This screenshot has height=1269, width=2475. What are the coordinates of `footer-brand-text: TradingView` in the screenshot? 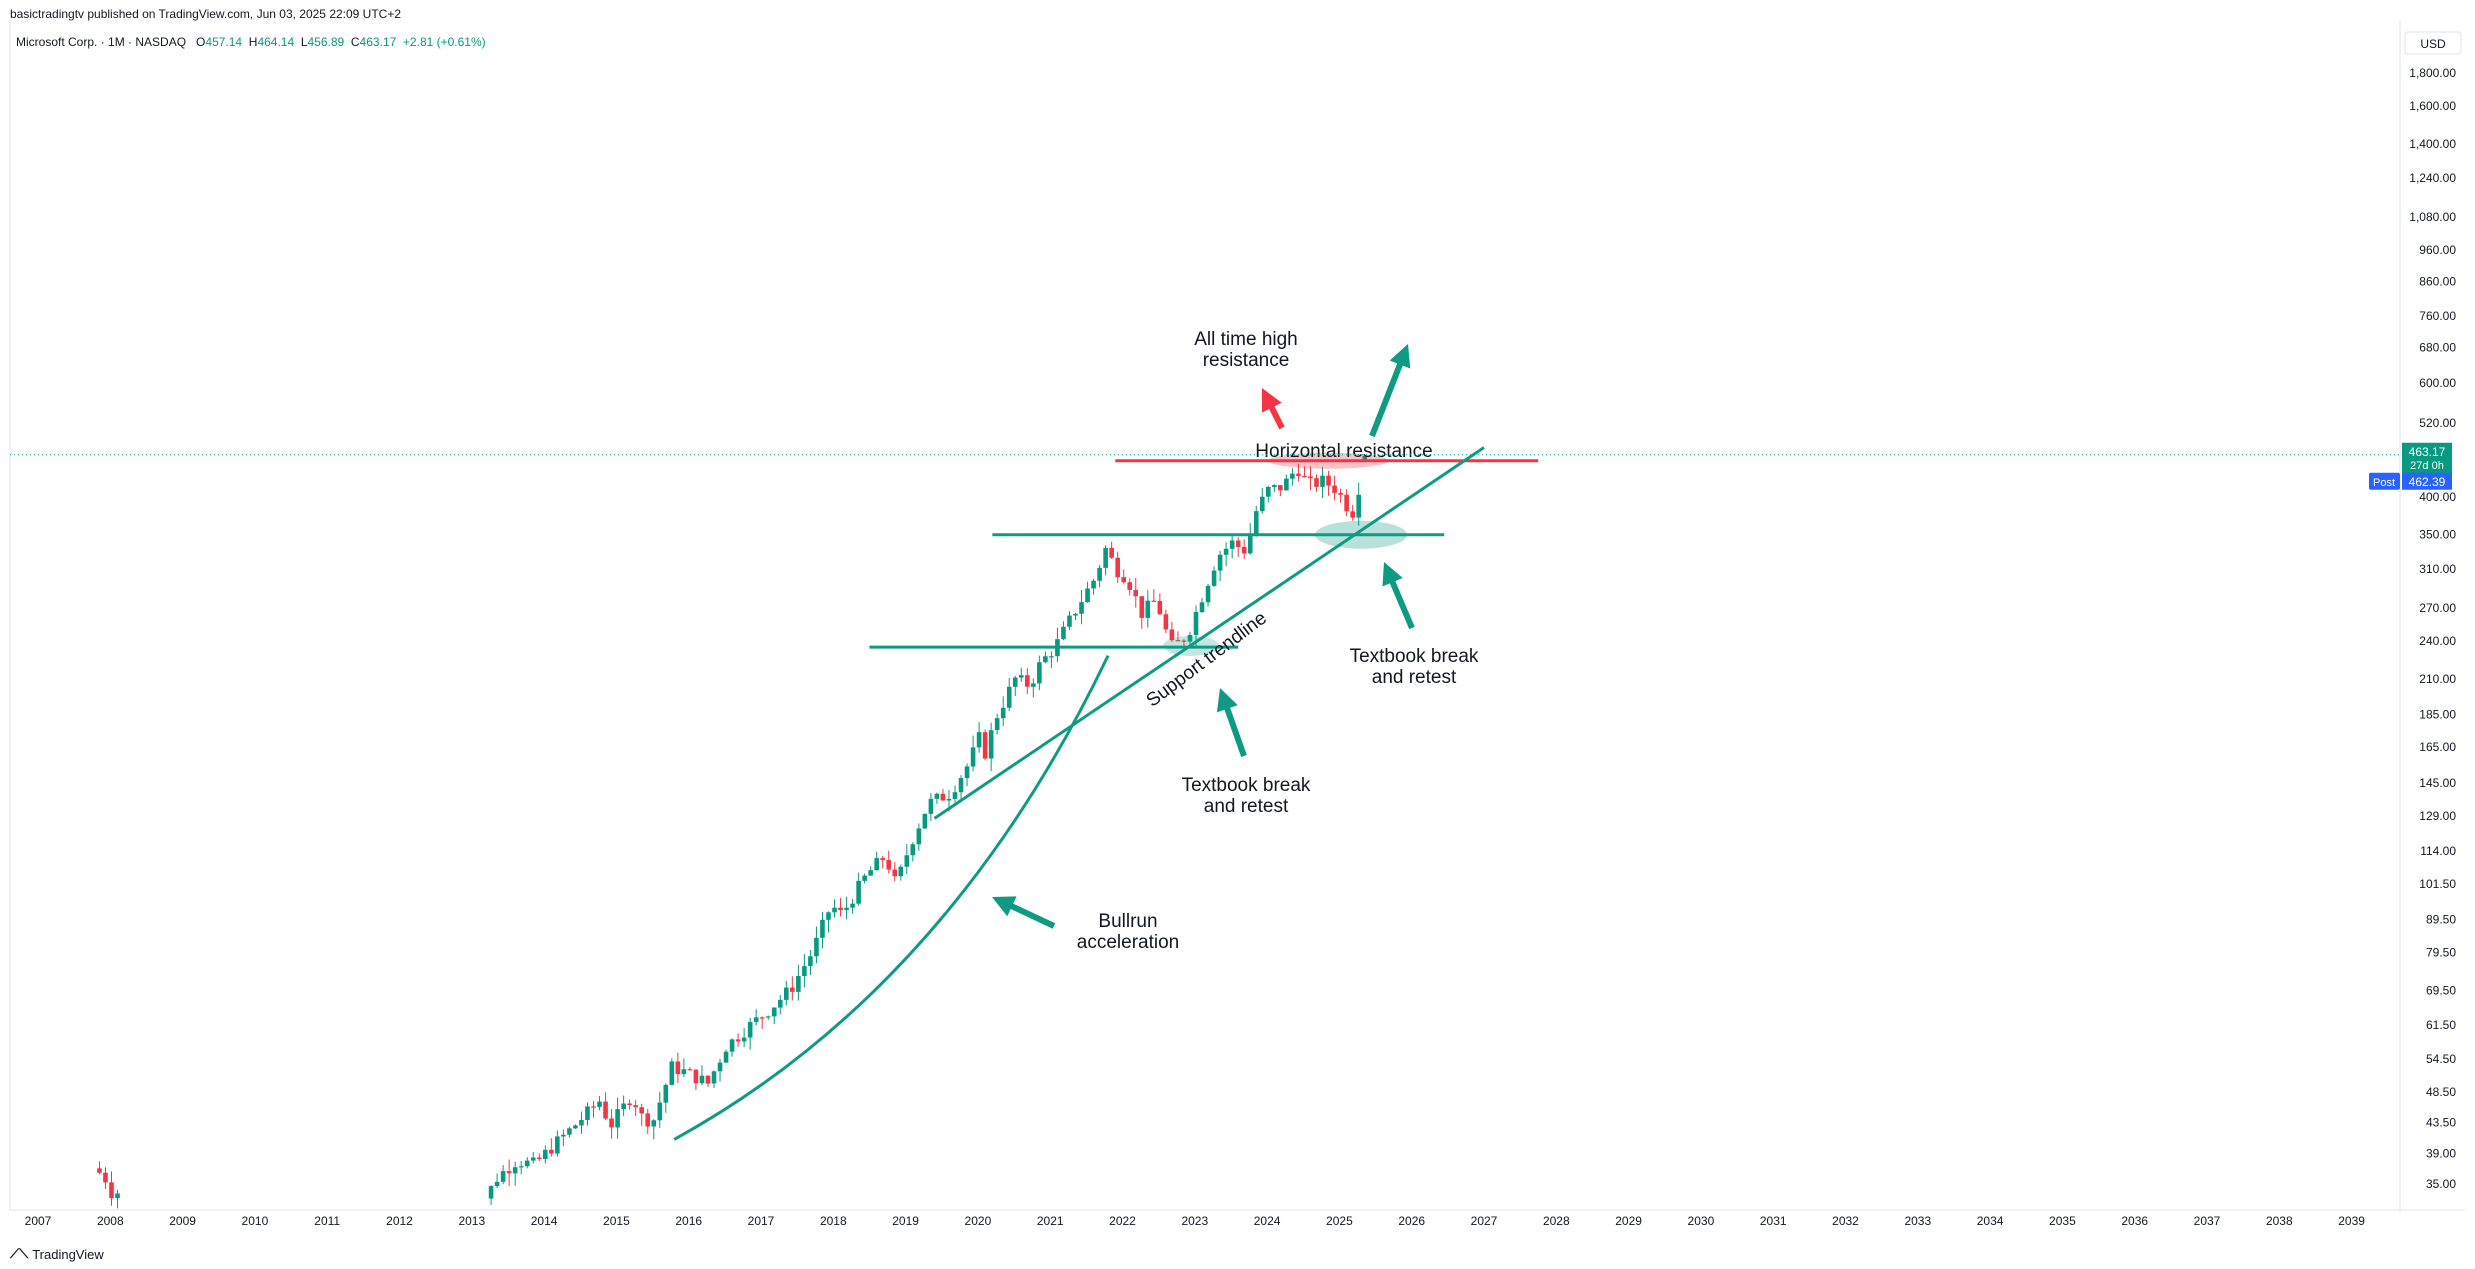 It's located at (68, 1254).